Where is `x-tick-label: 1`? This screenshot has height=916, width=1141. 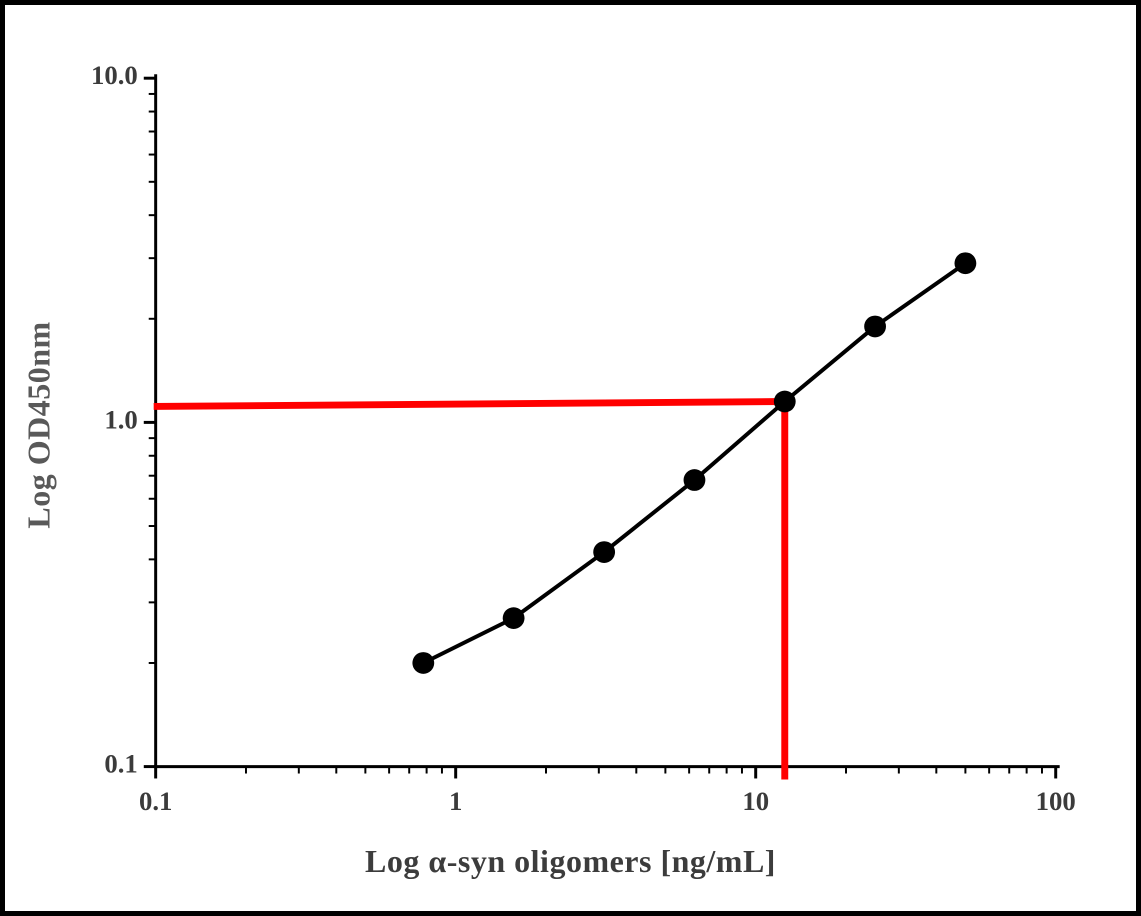 x-tick-label: 1 is located at coordinates (455, 801).